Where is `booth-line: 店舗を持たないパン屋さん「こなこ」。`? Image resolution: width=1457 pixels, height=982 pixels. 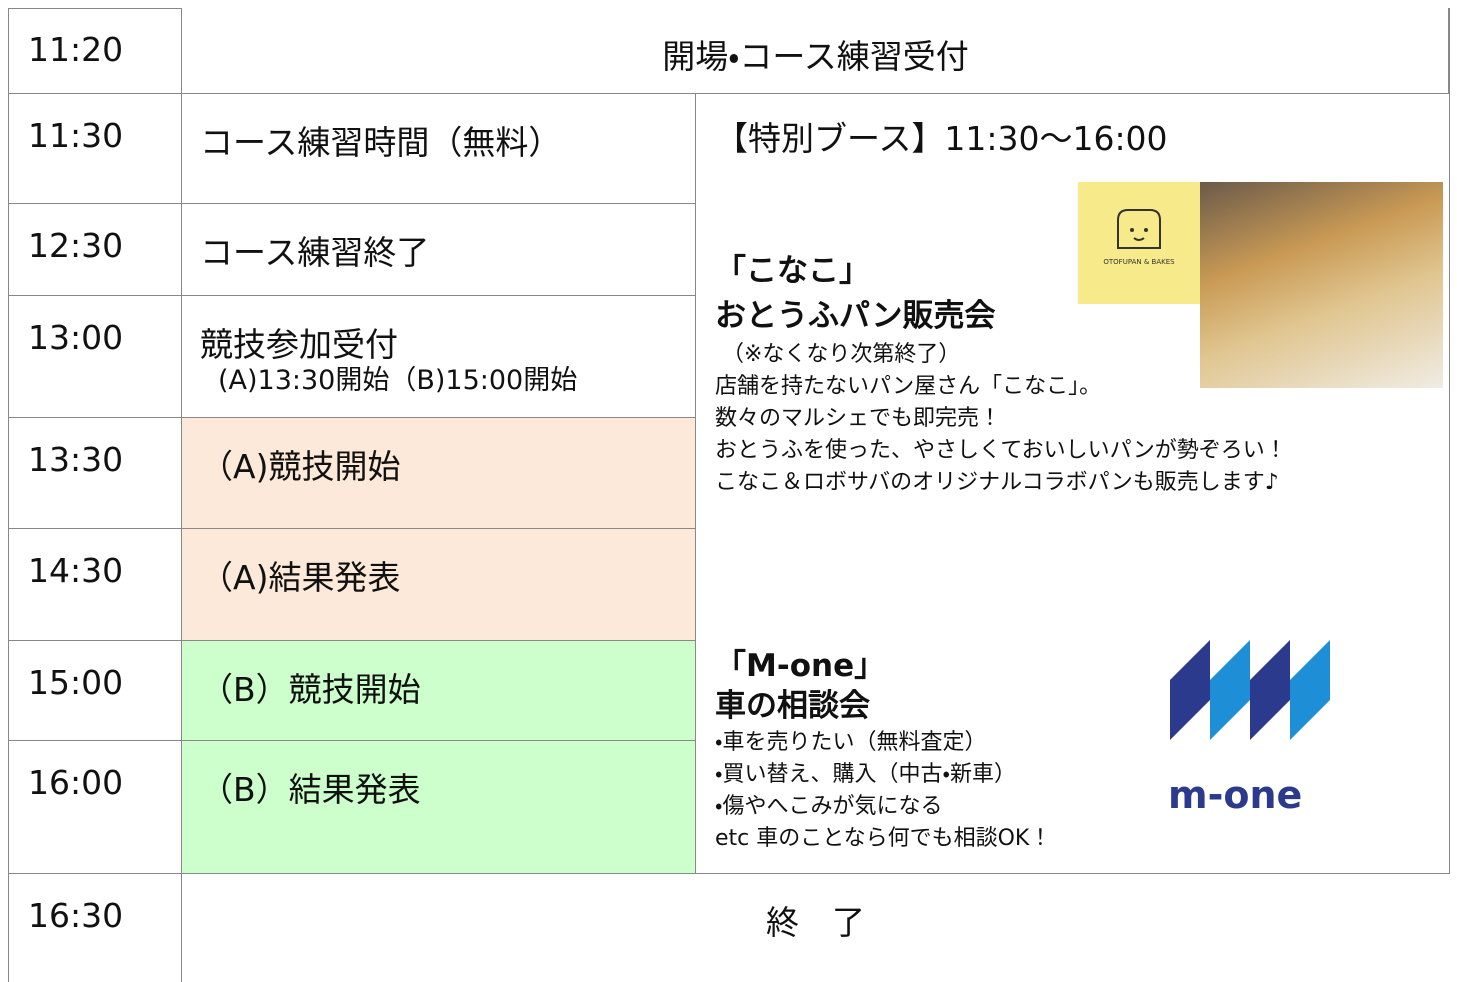 booth-line: 店舗を持たないパン屋さん「こなこ」。 is located at coordinates (908, 386).